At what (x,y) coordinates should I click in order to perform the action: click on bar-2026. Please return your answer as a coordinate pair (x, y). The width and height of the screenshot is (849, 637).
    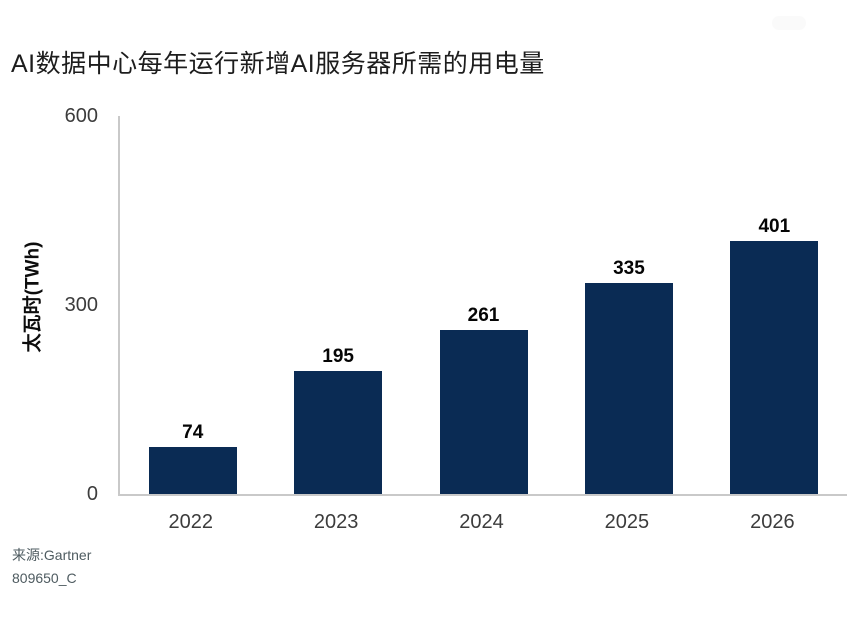
    Looking at the image, I should click on (774, 367).